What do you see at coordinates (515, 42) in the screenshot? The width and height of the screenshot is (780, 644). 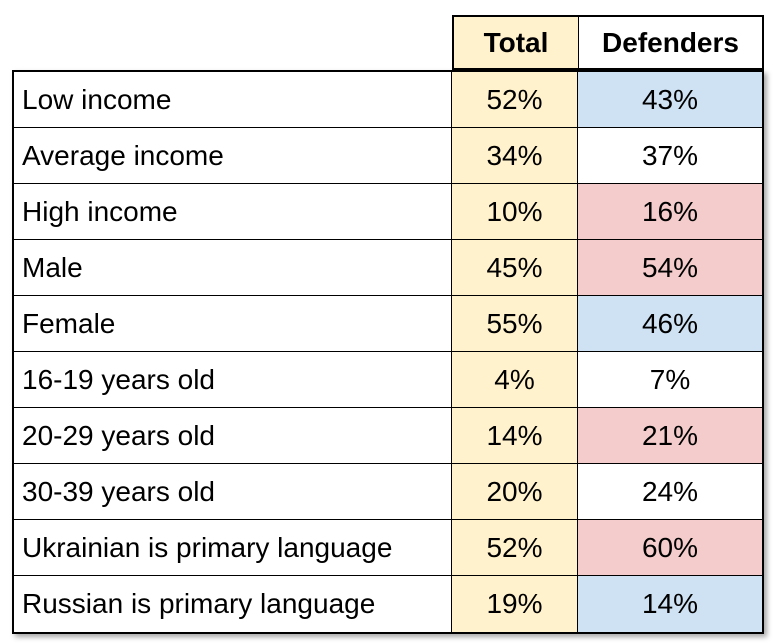 I see `header-total: Total` at bounding box center [515, 42].